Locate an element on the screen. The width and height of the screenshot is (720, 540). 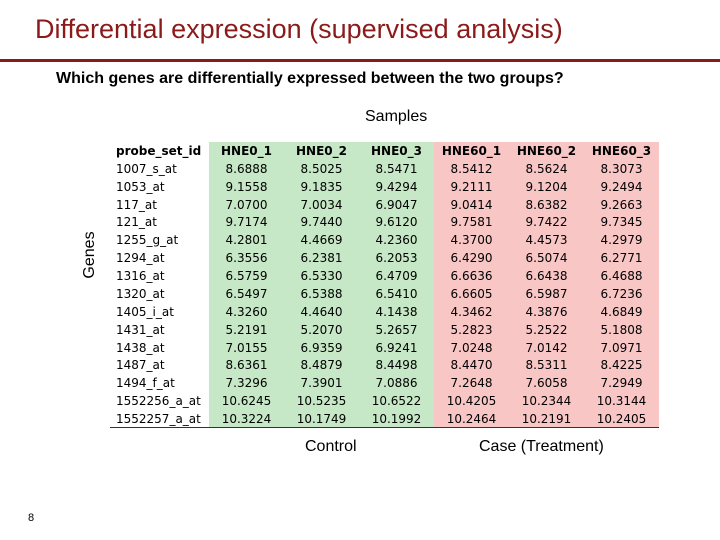
column-header: HNE0_3 is located at coordinates (396, 151).